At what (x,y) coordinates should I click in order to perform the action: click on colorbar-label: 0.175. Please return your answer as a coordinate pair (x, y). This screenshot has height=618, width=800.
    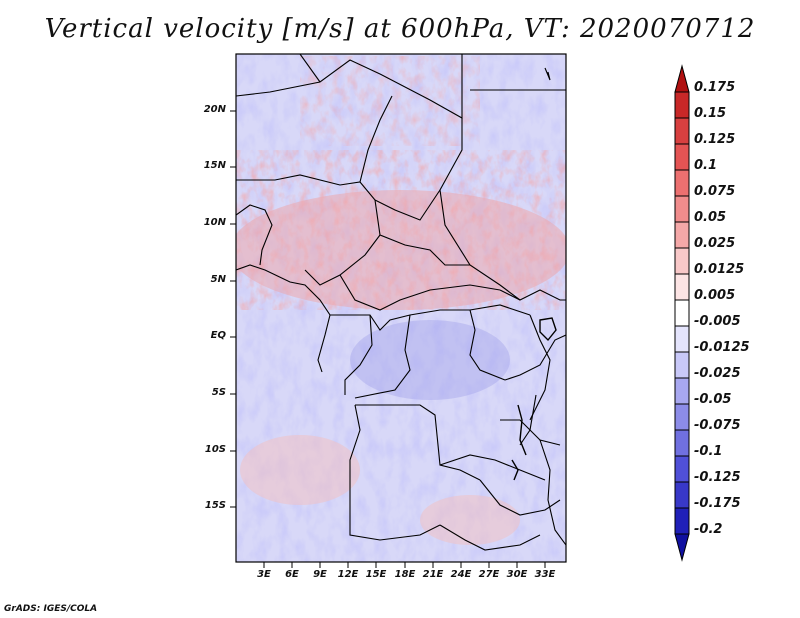
    Looking at the image, I should click on (715, 87).